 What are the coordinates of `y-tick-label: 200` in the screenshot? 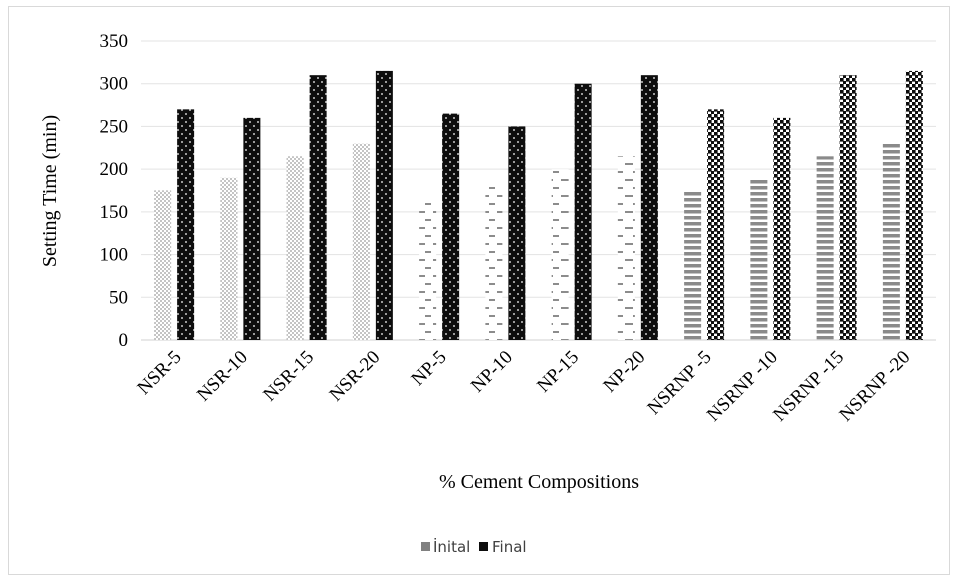 It's located at (114, 169).